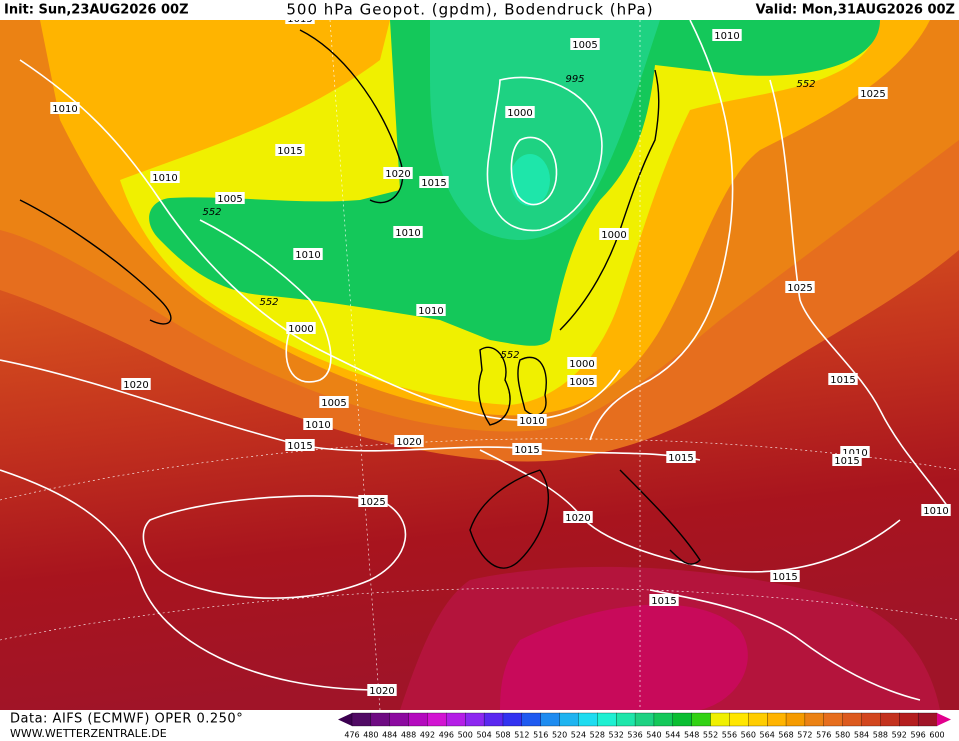 This screenshot has width=959, height=741. What do you see at coordinates (483, 735) in the screenshot?
I see `colorbar-label: 504` at bounding box center [483, 735].